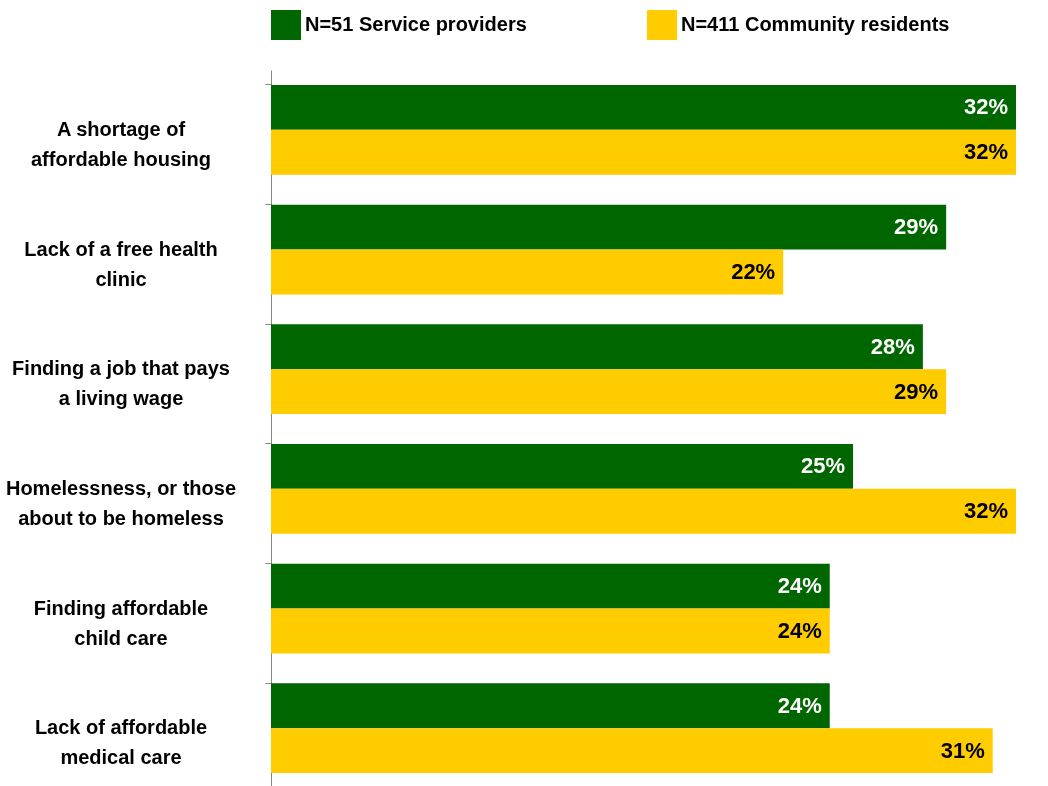 This screenshot has width=1048, height=786. What do you see at coordinates (121, 742) in the screenshot?
I see `y-tick-label: Lack of affordable medical care` at bounding box center [121, 742].